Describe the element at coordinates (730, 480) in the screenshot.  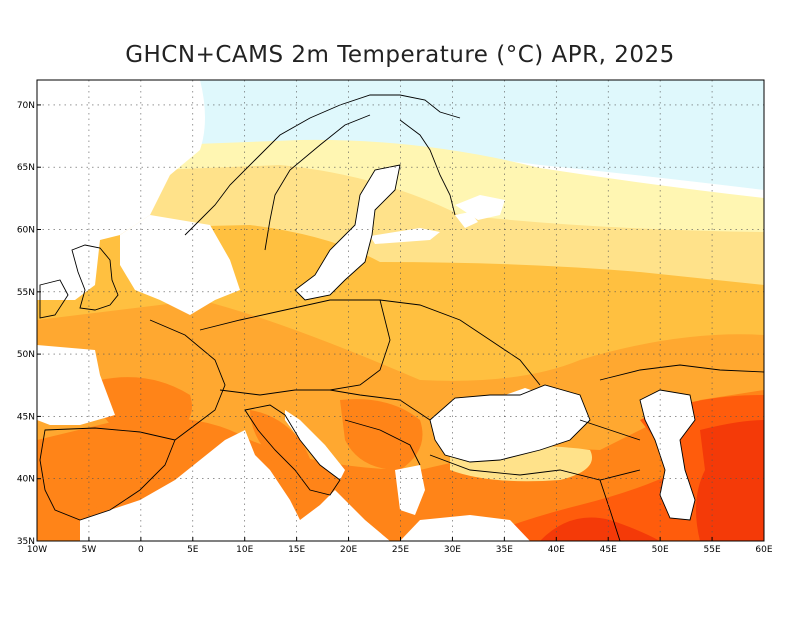
I see `band-hottest` at that location.